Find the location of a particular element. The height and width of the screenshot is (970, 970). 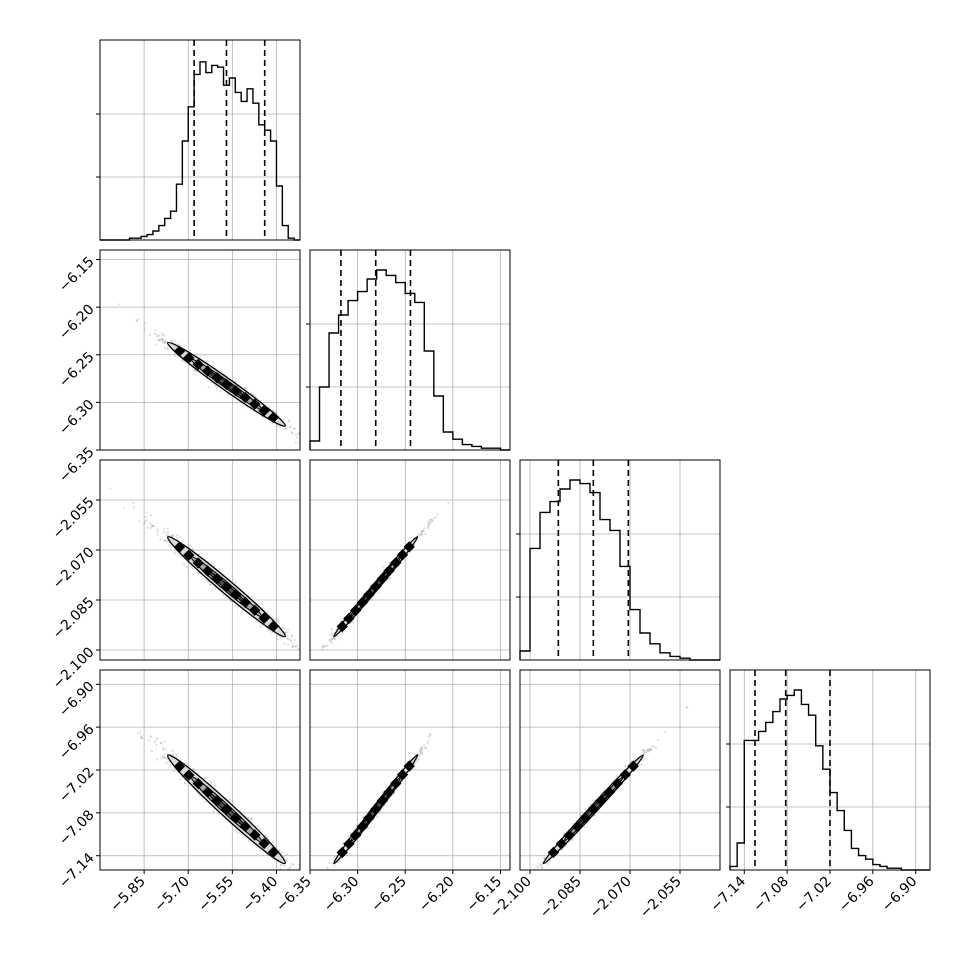

y-tick-label: −7.14 is located at coordinates (77, 871).